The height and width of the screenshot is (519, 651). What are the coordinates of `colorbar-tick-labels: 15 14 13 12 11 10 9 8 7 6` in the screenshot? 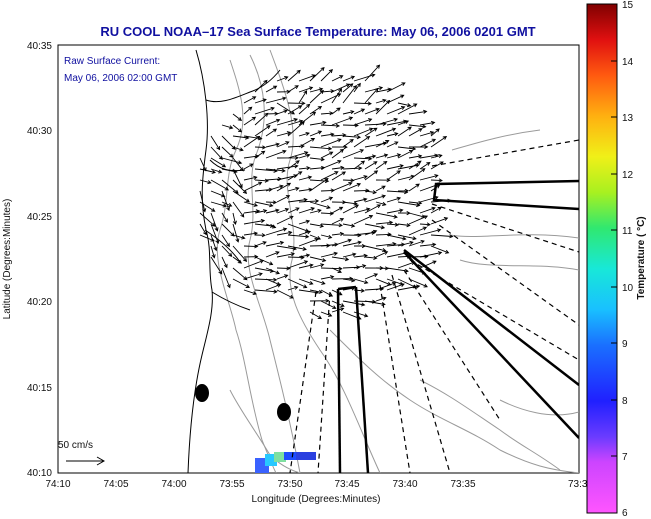 It's located at (628, 259).